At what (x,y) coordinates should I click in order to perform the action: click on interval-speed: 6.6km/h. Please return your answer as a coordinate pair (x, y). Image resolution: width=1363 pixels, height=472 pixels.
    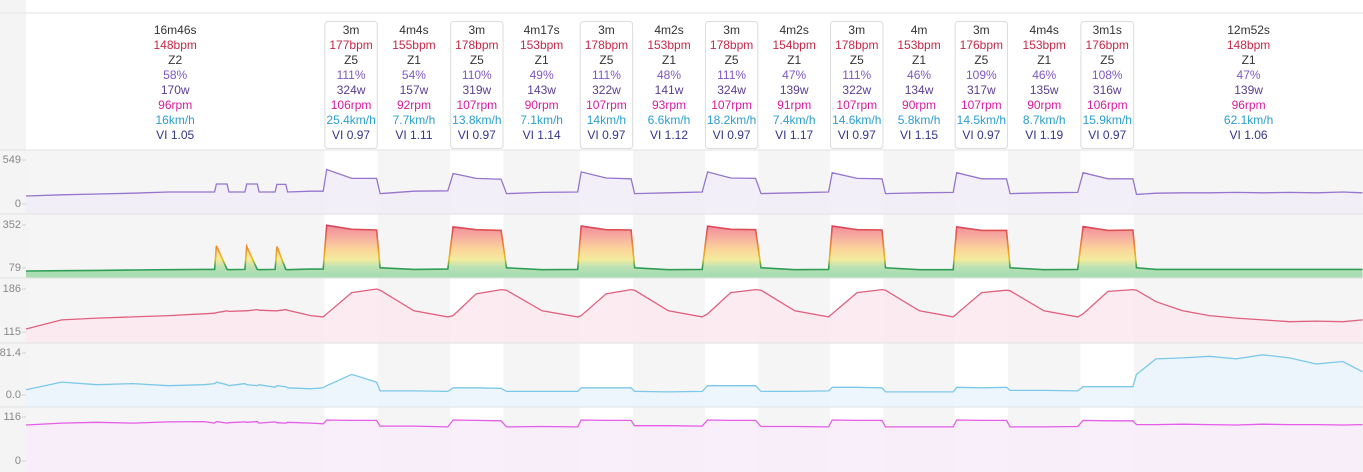
    Looking at the image, I should click on (669, 120).